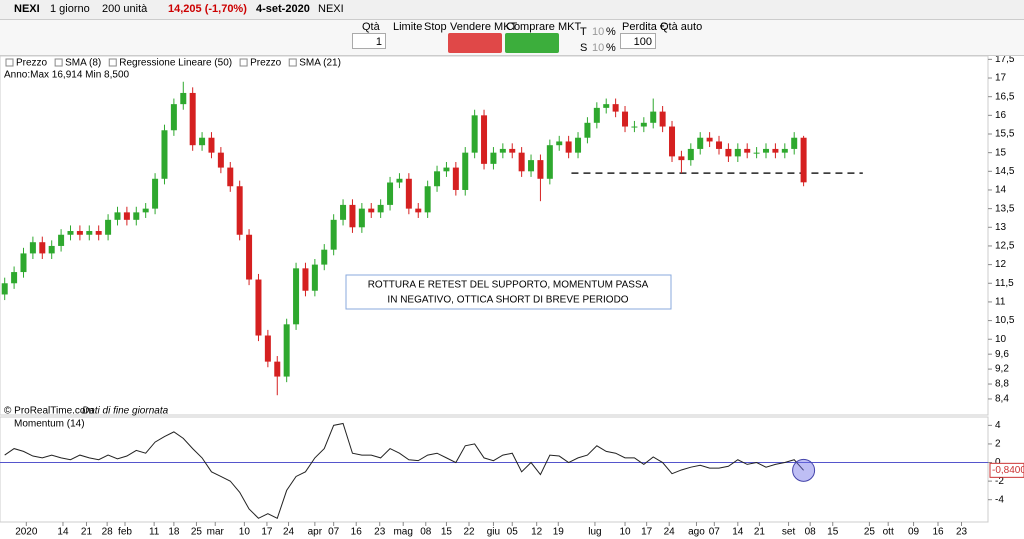 This screenshot has height=539, width=1024. What do you see at coordinates (63, 532) in the screenshot?
I see `x-tick-label: 14` at bounding box center [63, 532].